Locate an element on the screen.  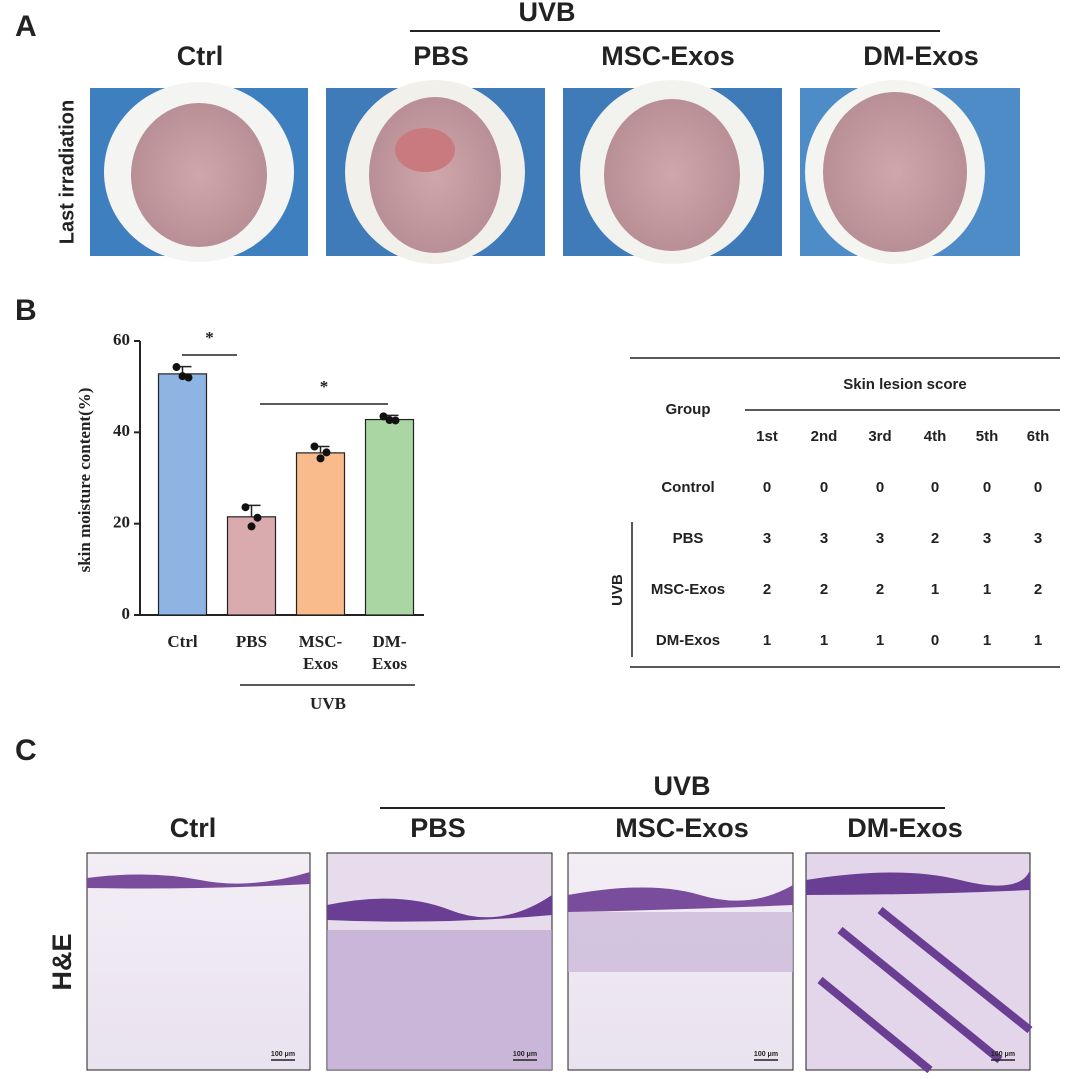
row-header: PBS is located at coordinates (688, 538).